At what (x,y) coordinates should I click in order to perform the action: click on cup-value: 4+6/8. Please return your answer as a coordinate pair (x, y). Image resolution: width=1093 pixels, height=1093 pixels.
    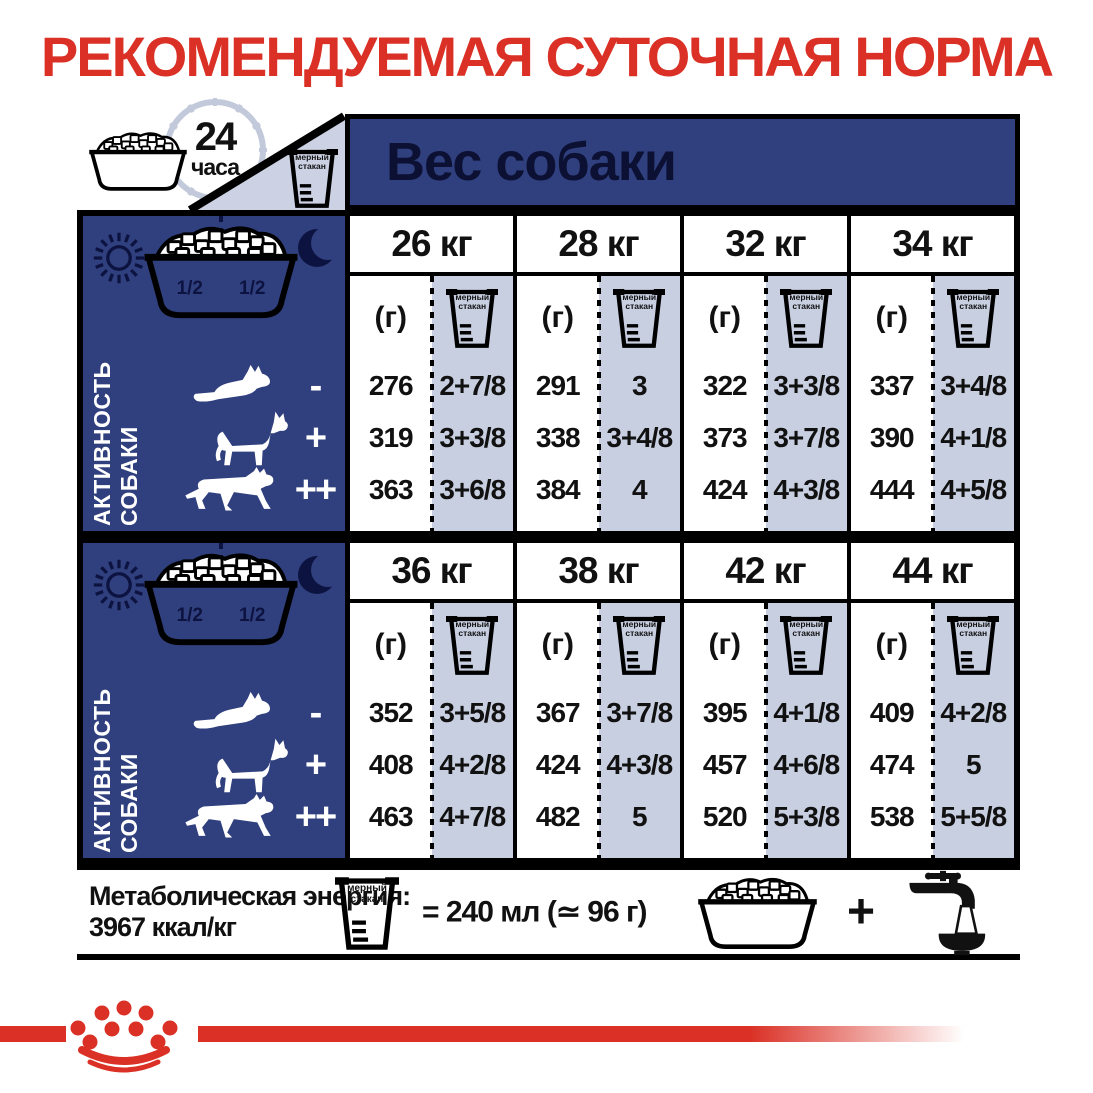
    Looking at the image, I should click on (806, 764).